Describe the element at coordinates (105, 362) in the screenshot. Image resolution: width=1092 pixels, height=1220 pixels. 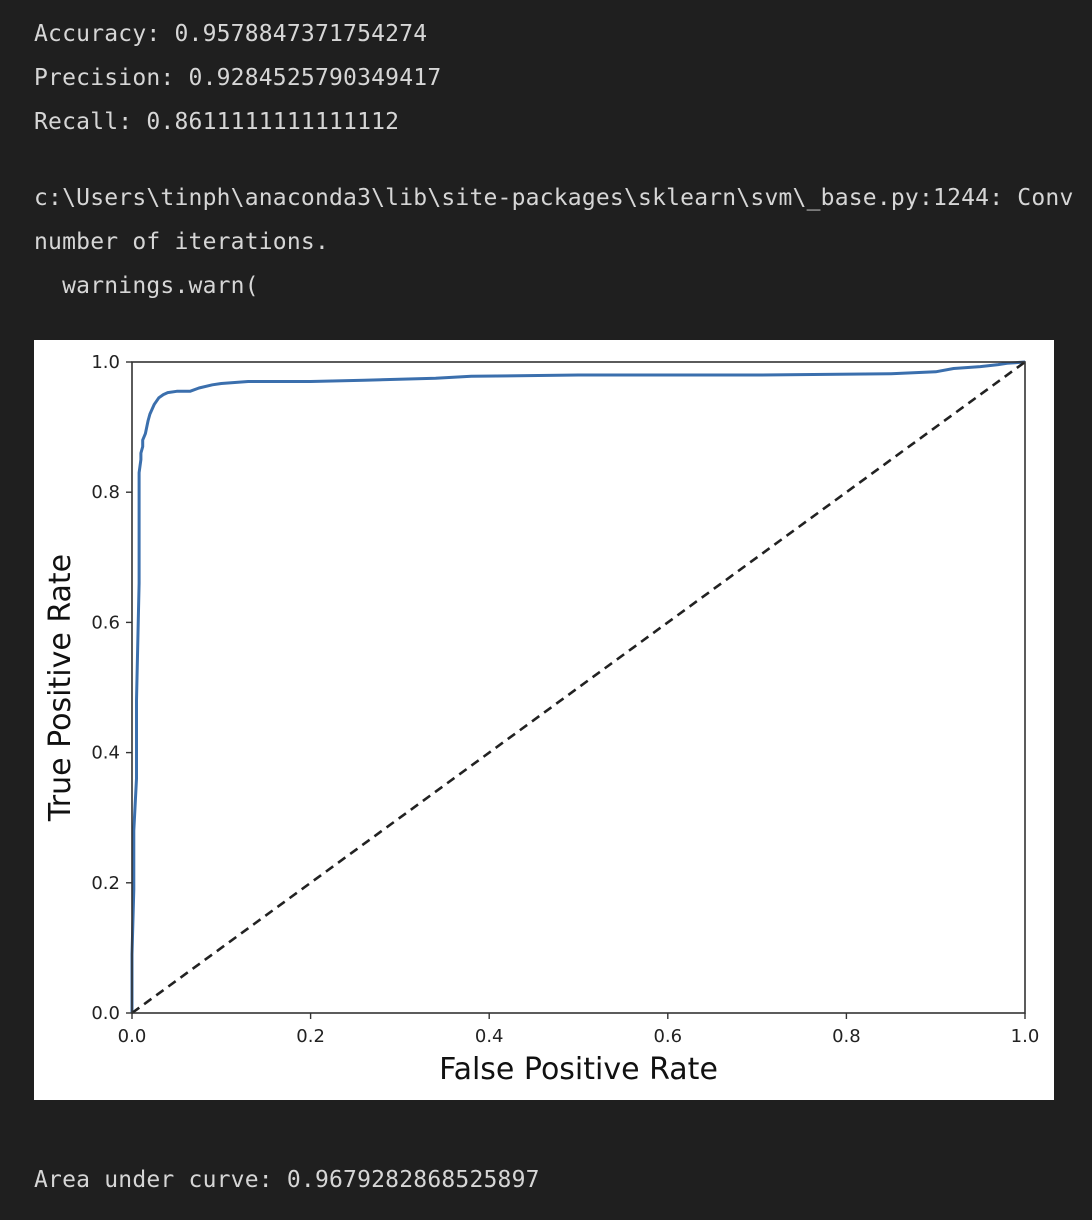
I see `y-tick-label: 1.0` at that location.